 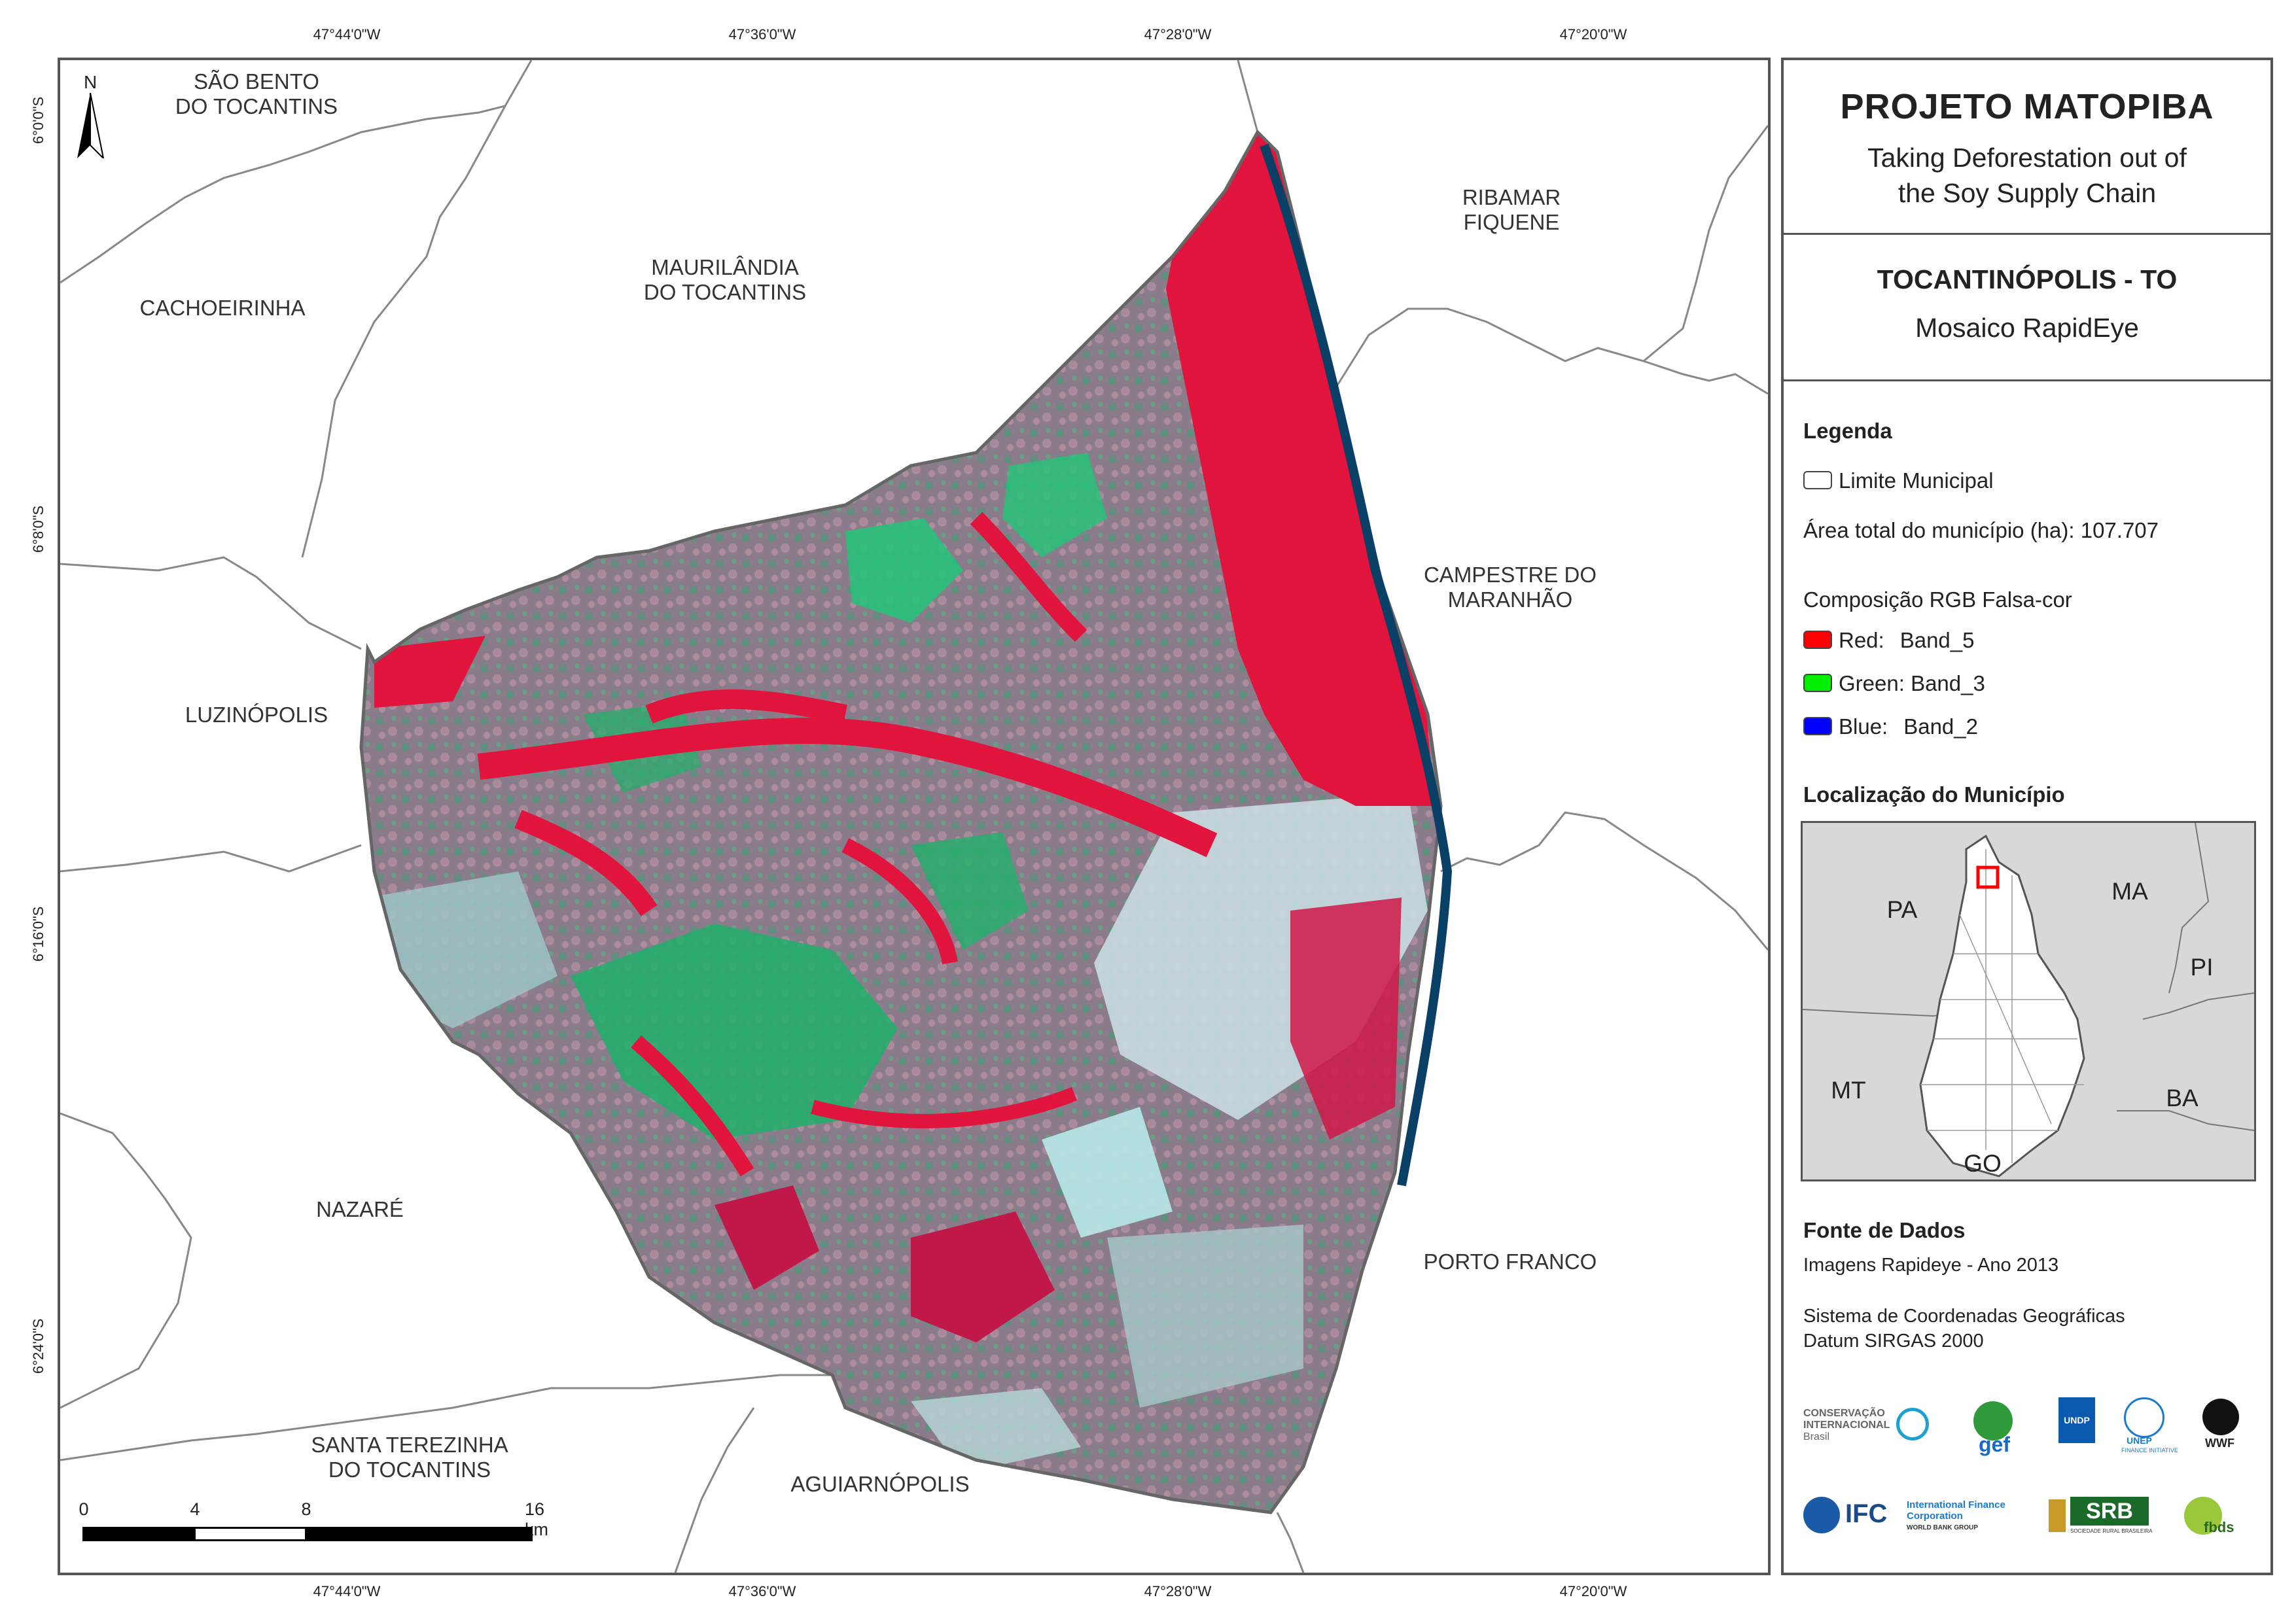 I want to click on band-value: Band_2, so click(x=1940, y=726).